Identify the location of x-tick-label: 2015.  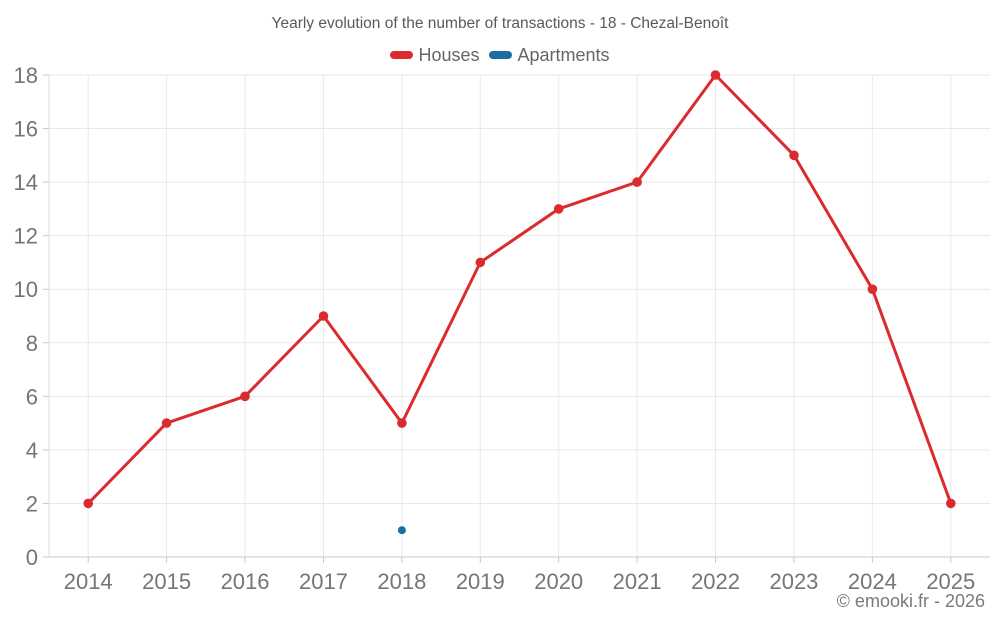
(166, 581).